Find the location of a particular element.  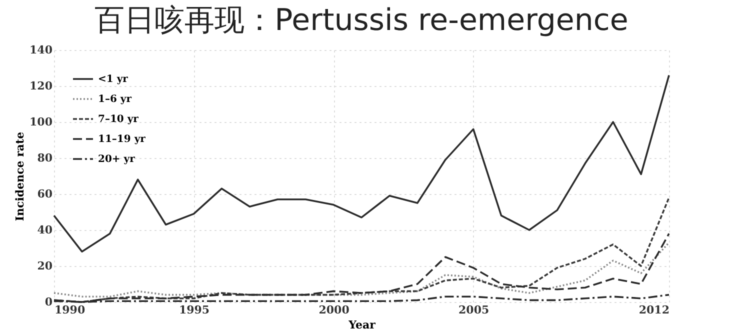

y-axis-title: Incidence rate is located at coordinates (20, 177).